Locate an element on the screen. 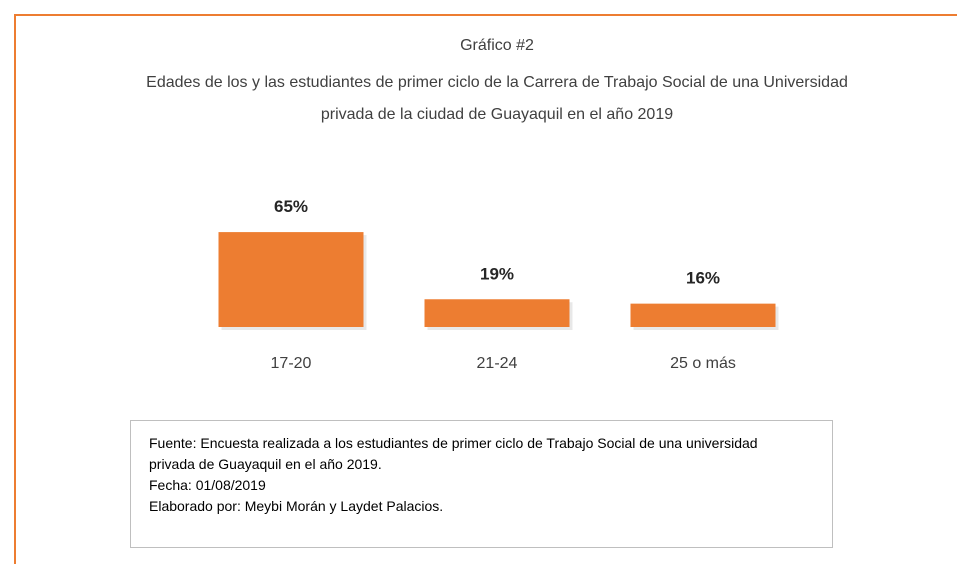 The height and width of the screenshot is (564, 957). value-label: 19% is located at coordinates (497, 273).